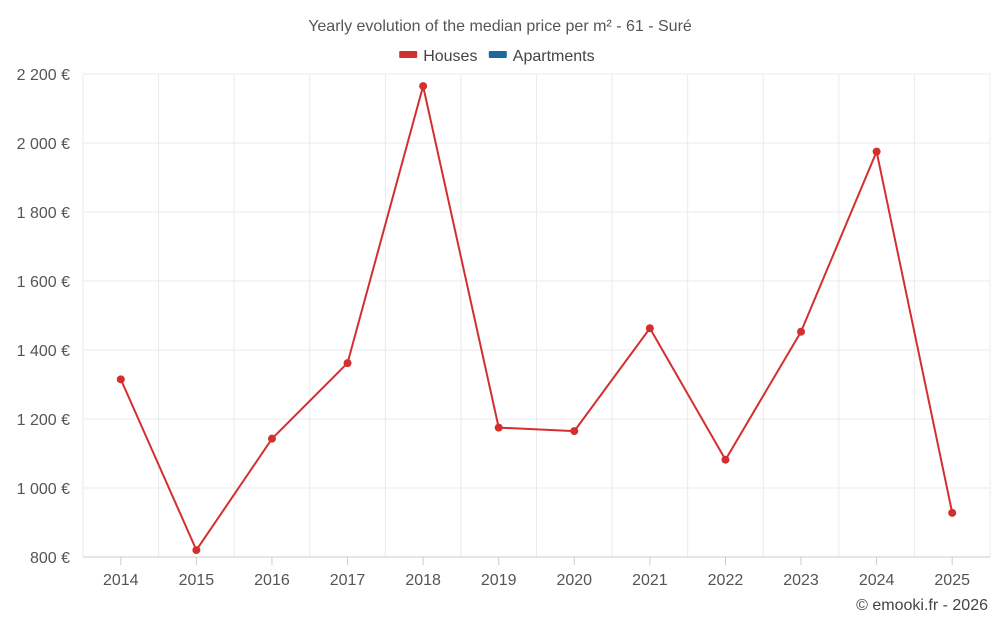 The image size is (1000, 630). What do you see at coordinates (650, 580) in the screenshot?
I see `x-tick-label: 2021` at bounding box center [650, 580].